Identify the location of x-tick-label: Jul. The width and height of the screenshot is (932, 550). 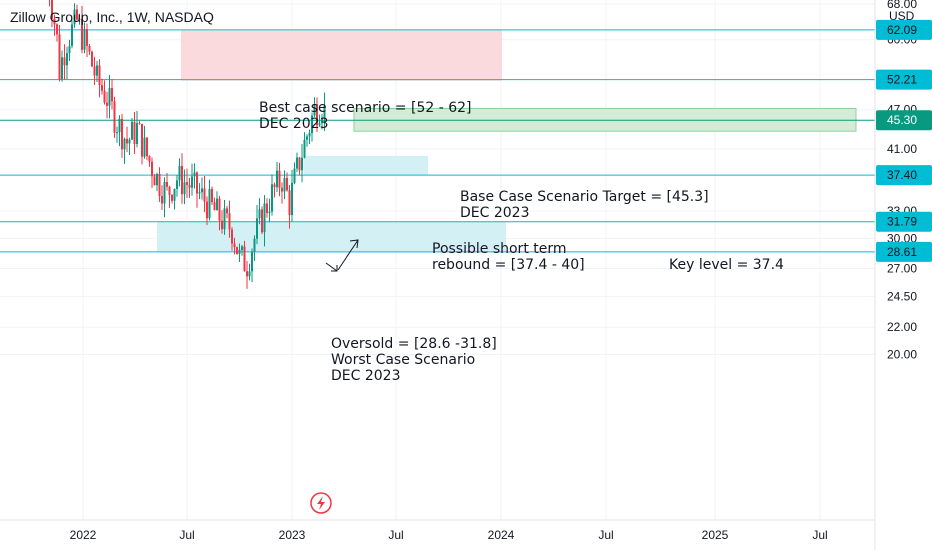
(186, 535).